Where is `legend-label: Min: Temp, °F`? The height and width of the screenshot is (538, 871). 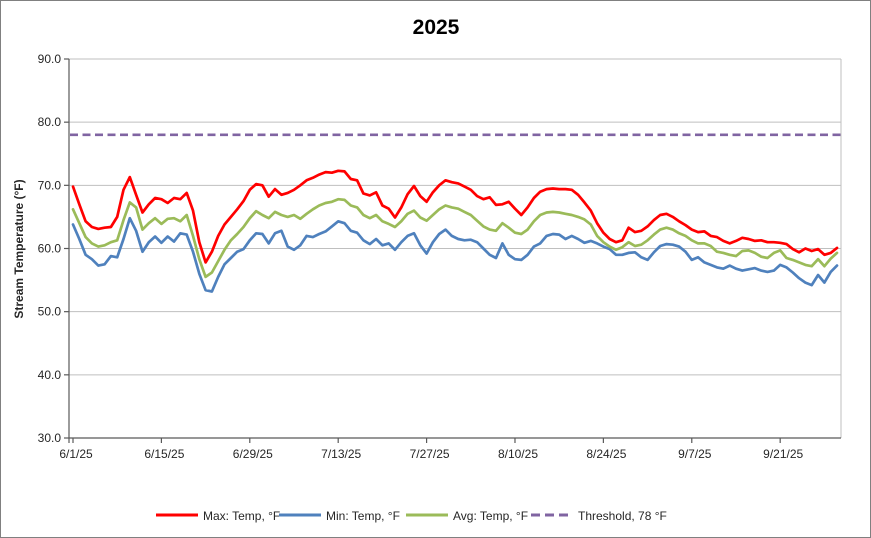
legend-label: Min: Temp, °F is located at coordinates (363, 516).